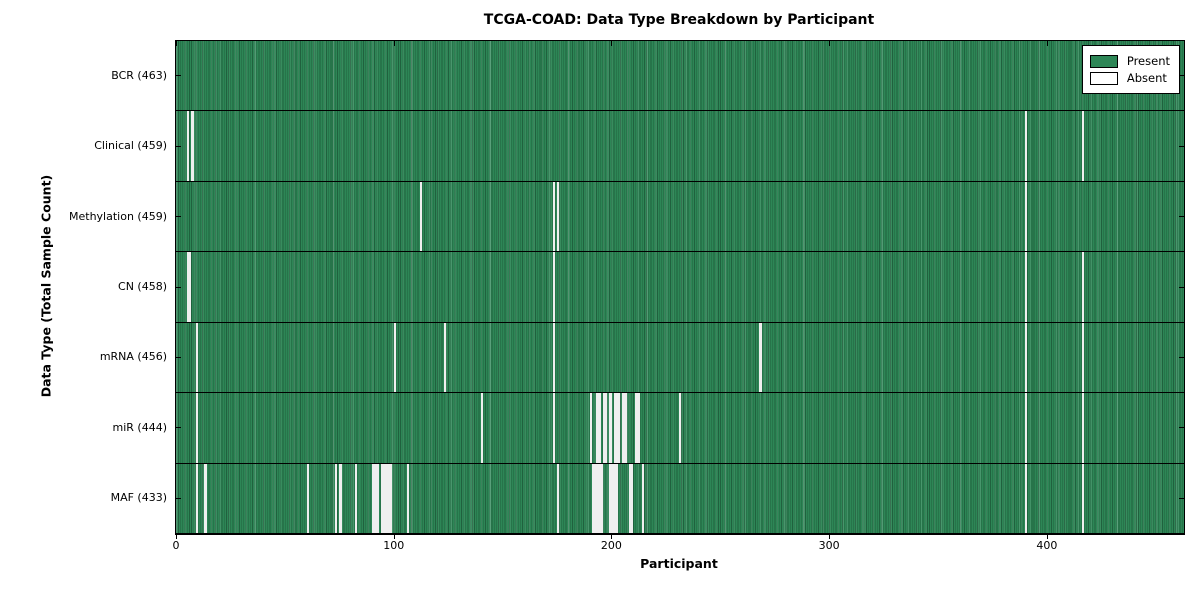  I want to click on row-band-methylation, so click(680, 217).